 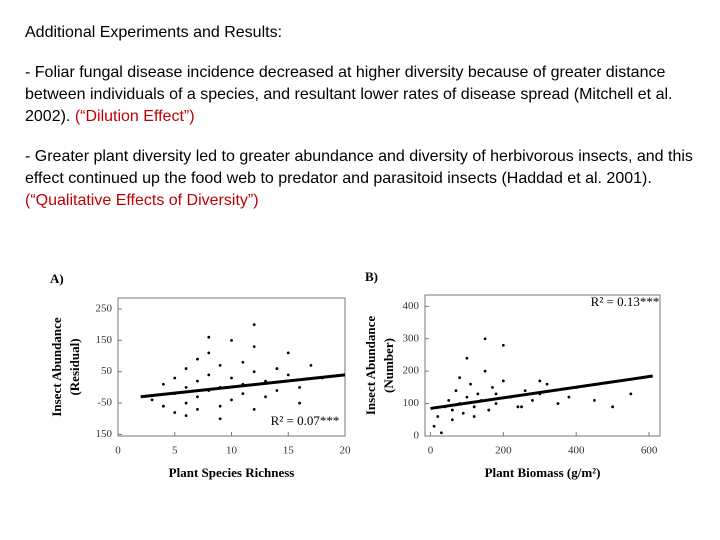 I want to click on y-tick-label: -50, so click(x=104, y=403).